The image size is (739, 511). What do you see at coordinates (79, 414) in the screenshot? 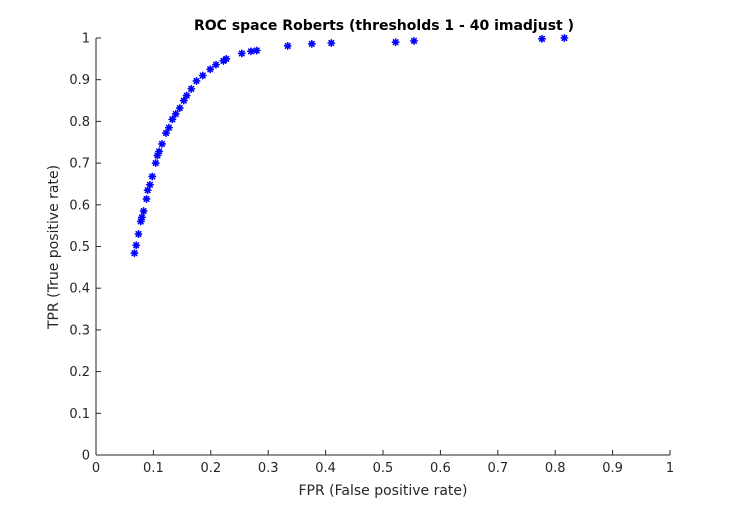
I see `y-tick-label: 0.1` at bounding box center [79, 414].